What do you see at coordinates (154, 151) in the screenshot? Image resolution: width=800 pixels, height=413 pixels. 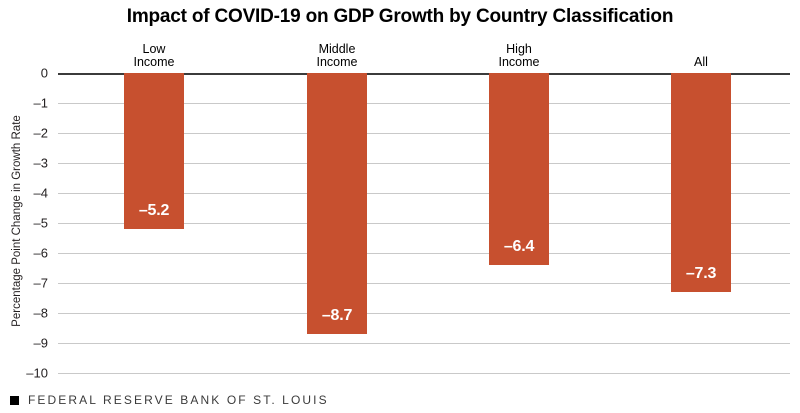 I see `bar: –5.2` at bounding box center [154, 151].